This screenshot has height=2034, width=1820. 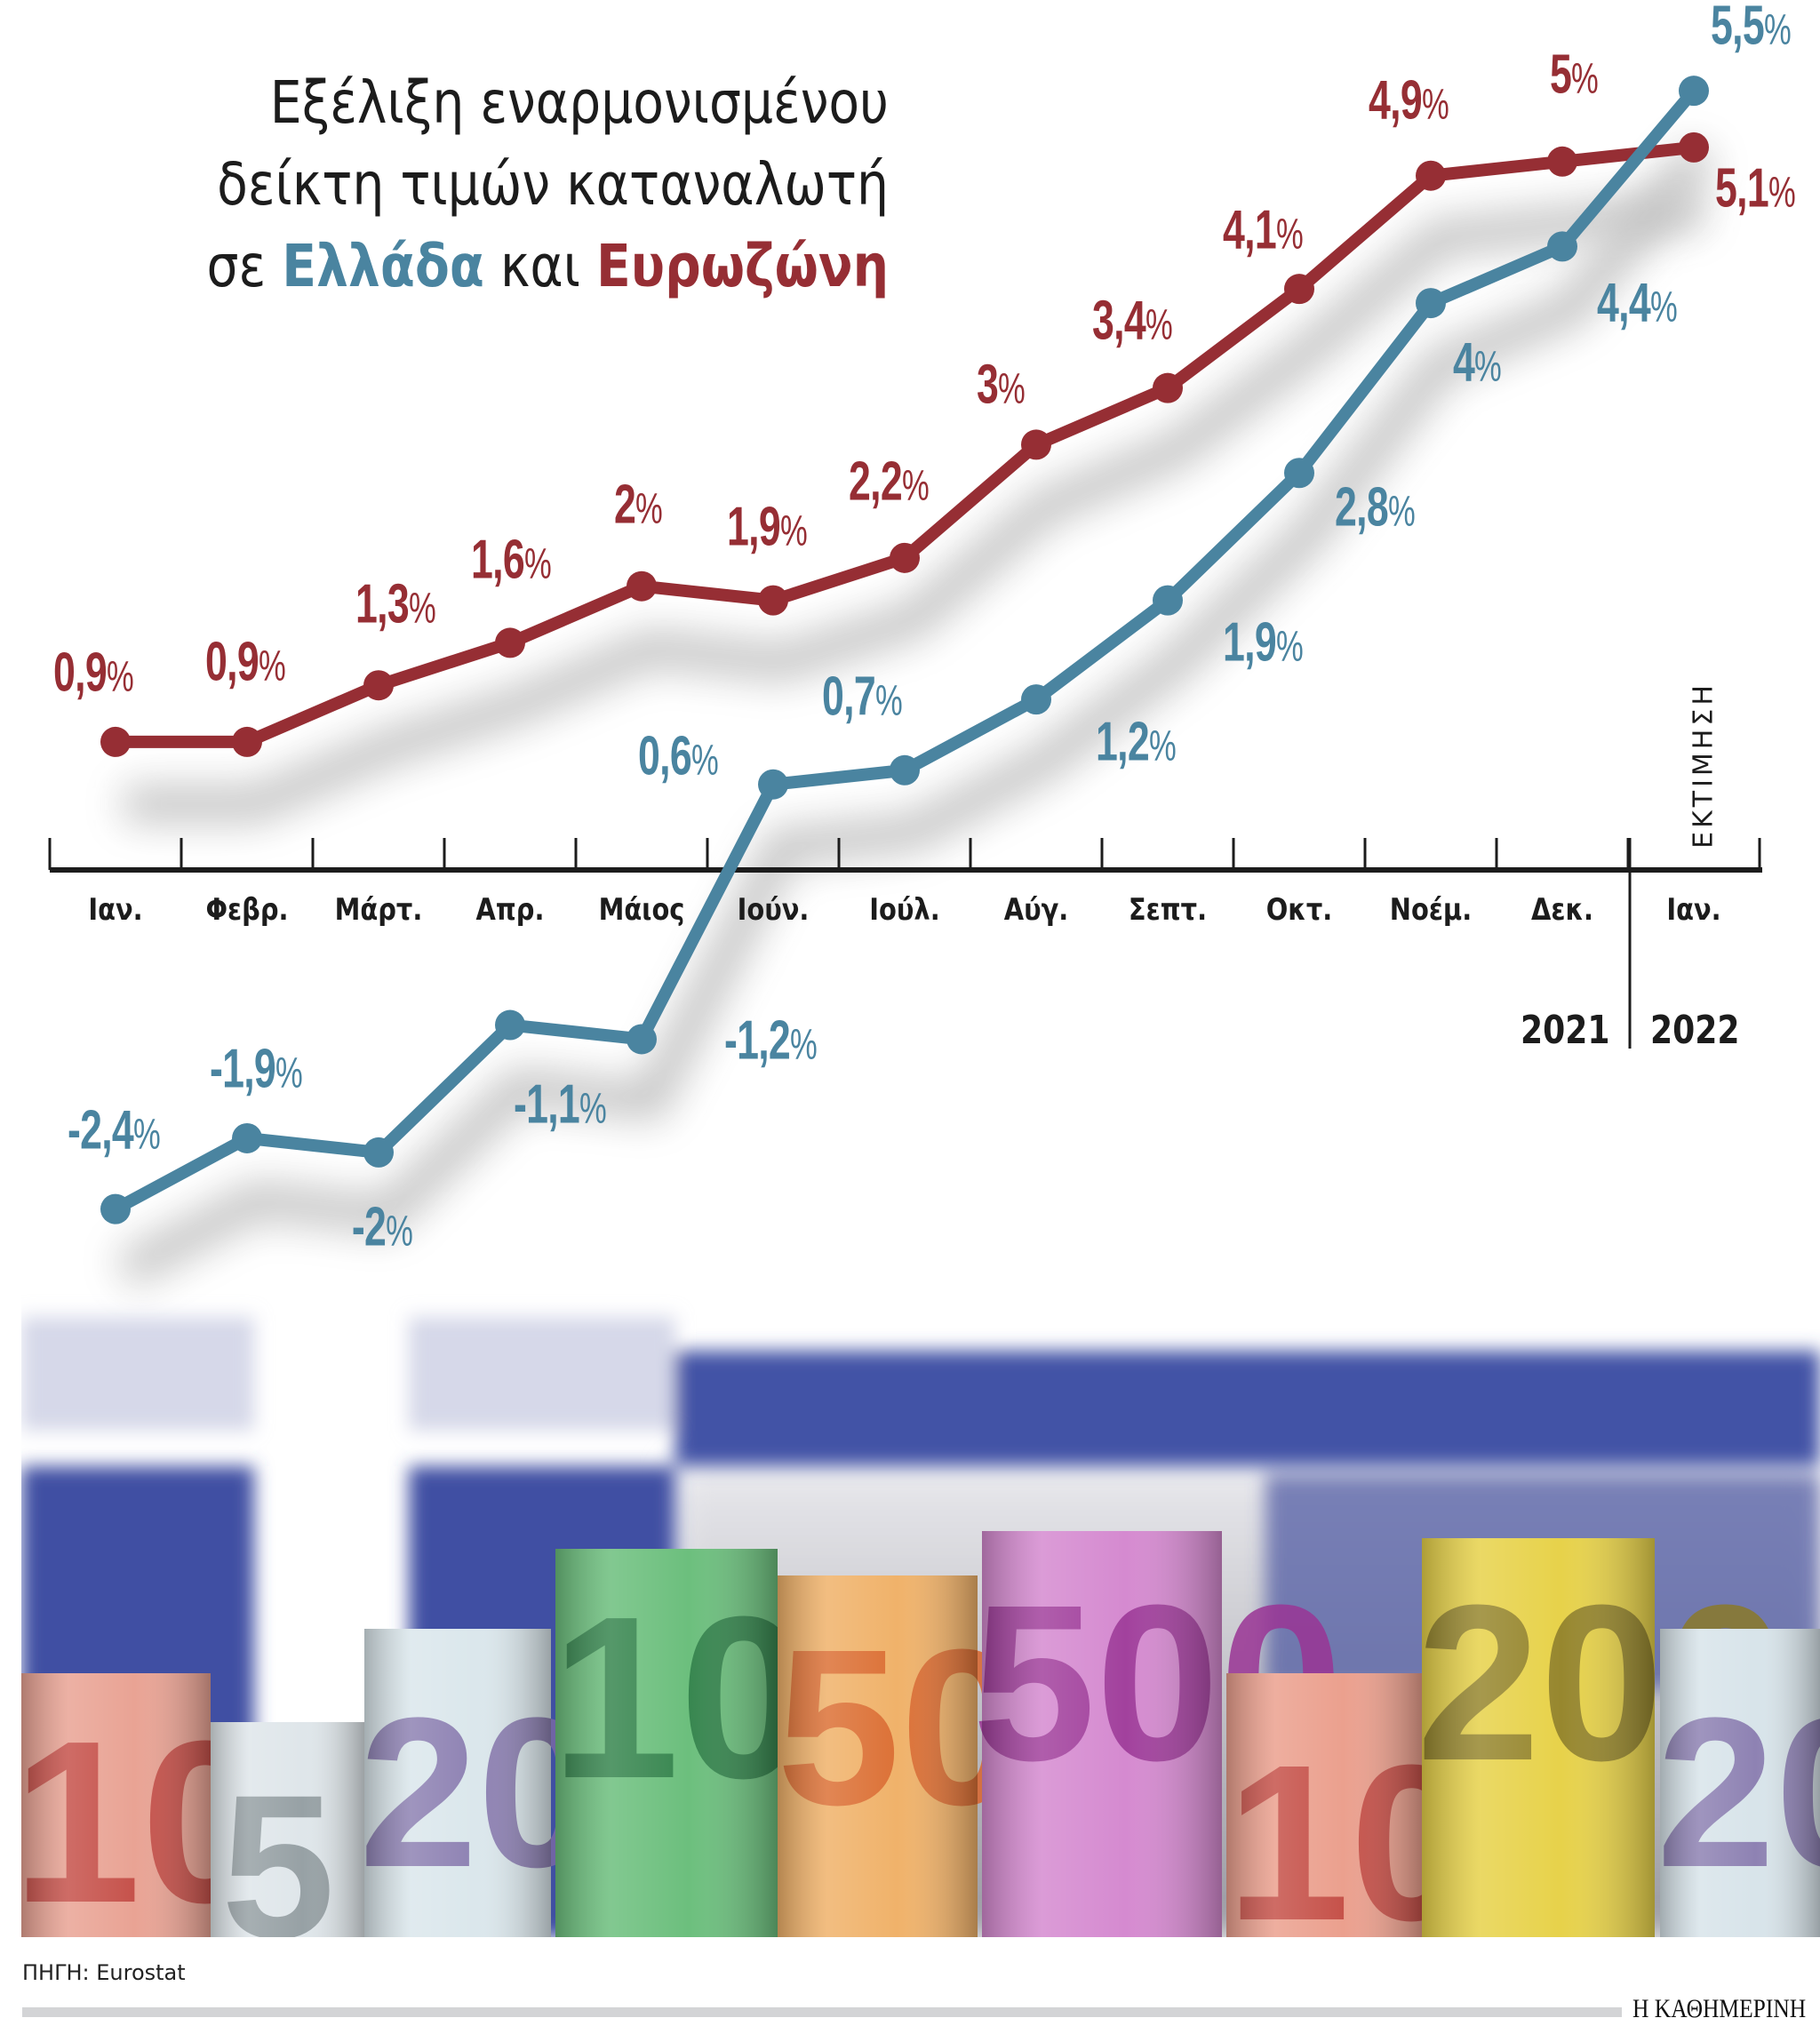 I want to click on title-line-1: Εξέλιξη εναρμονισμένου, so click(x=579, y=102).